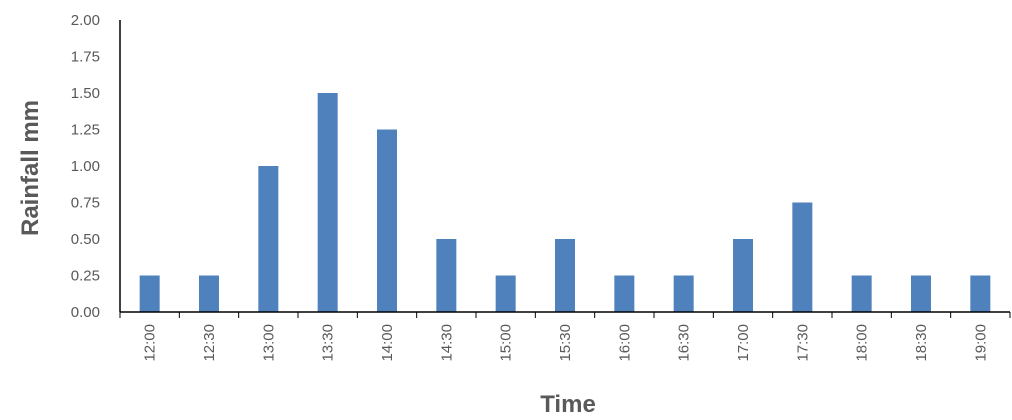 Image resolution: width=1012 pixels, height=420 pixels. What do you see at coordinates (565, 343) in the screenshot?
I see `x-tick-label: 15:30` at bounding box center [565, 343].